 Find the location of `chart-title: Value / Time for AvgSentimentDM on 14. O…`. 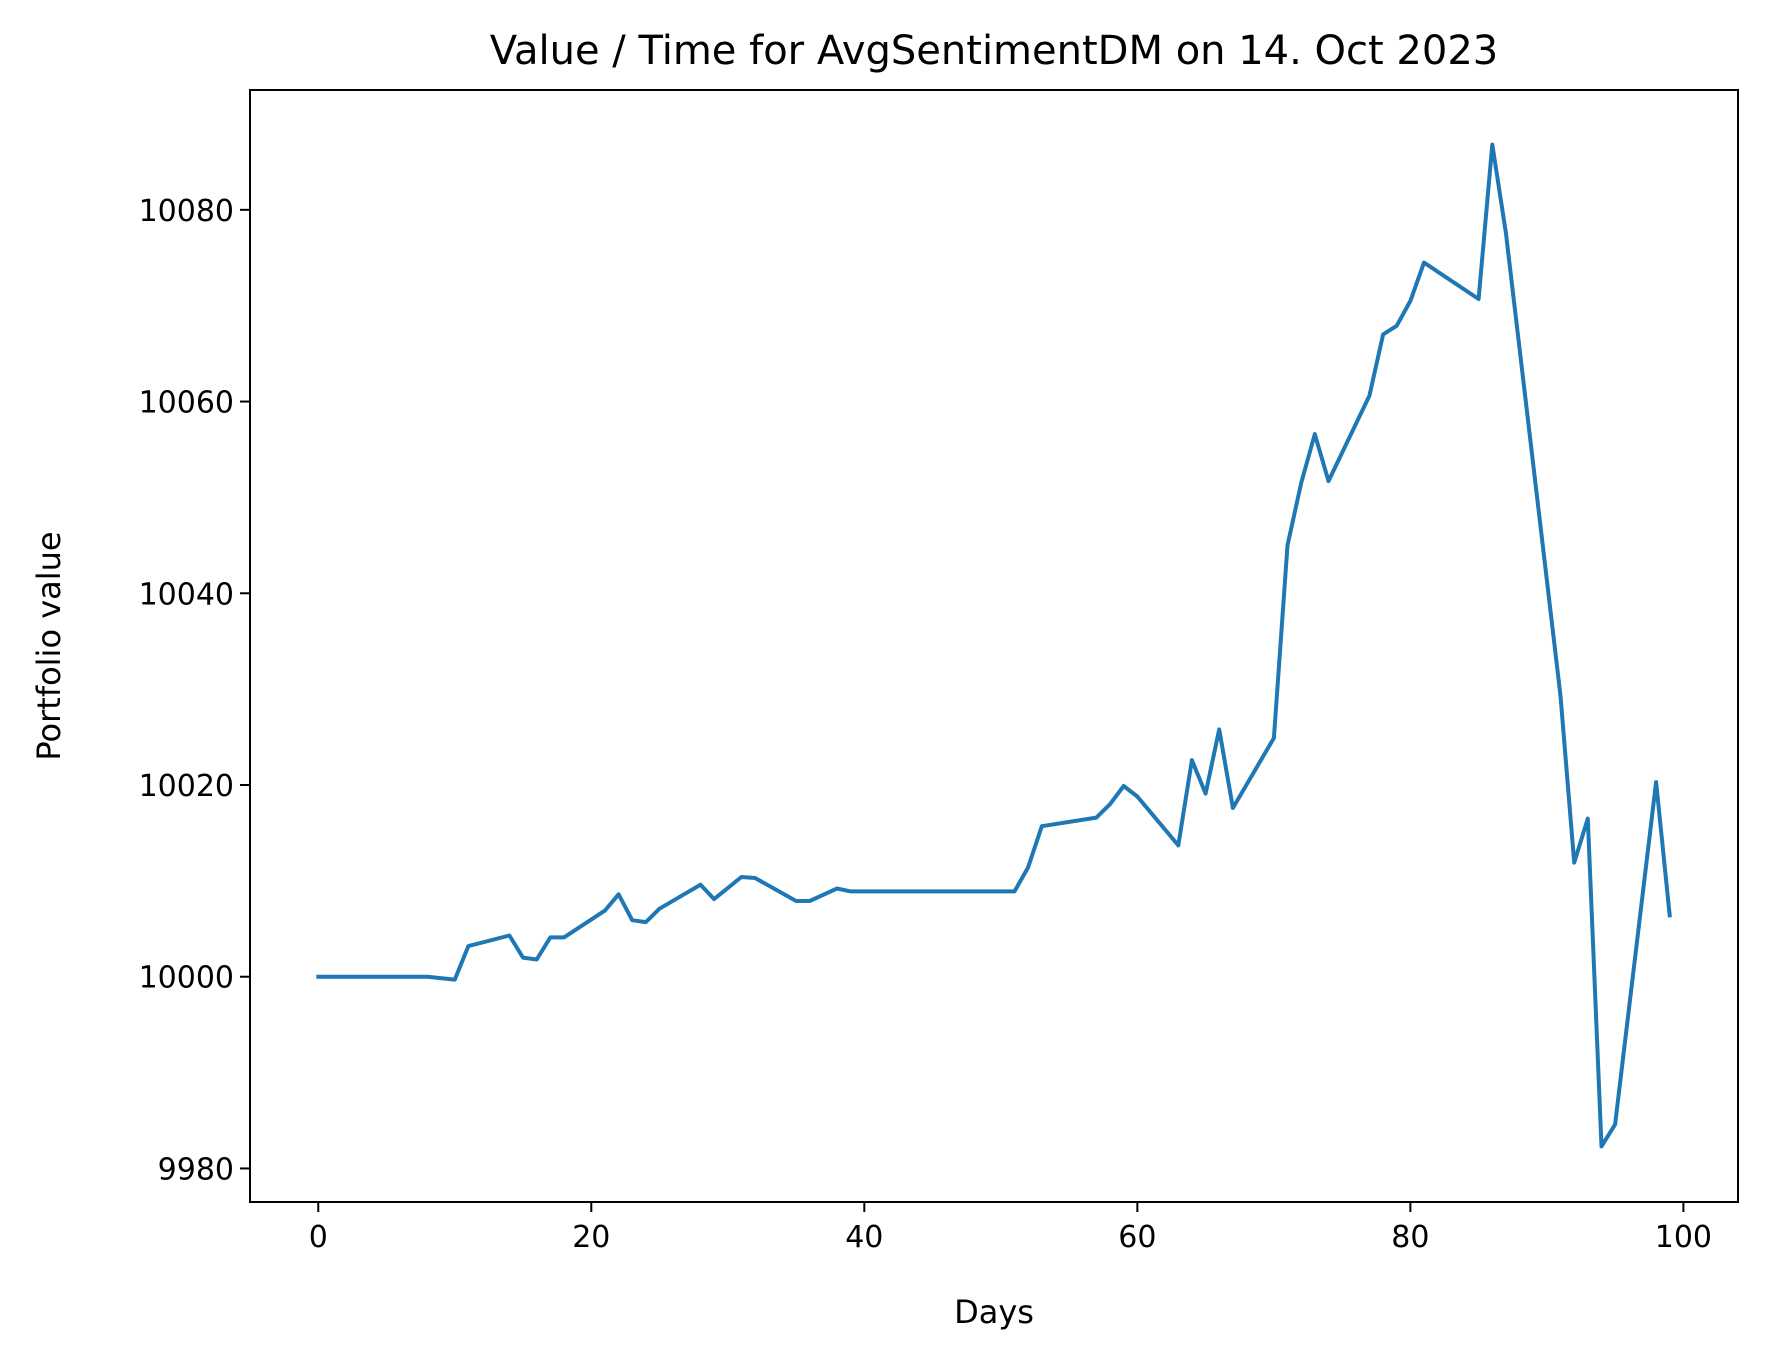

chart-title: Value / Time for AvgSentimentDM on 14. O… is located at coordinates (994, 51).